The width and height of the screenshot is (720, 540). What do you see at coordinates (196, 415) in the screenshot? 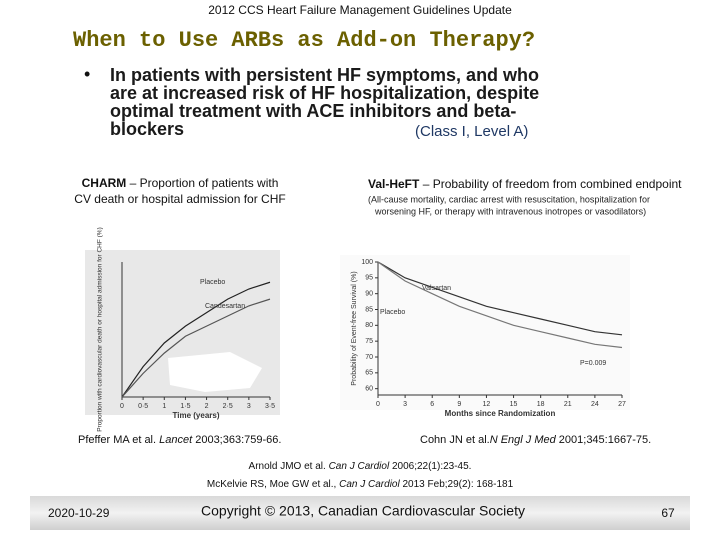
I see `x-axis-label: Time (years)` at bounding box center [196, 415].